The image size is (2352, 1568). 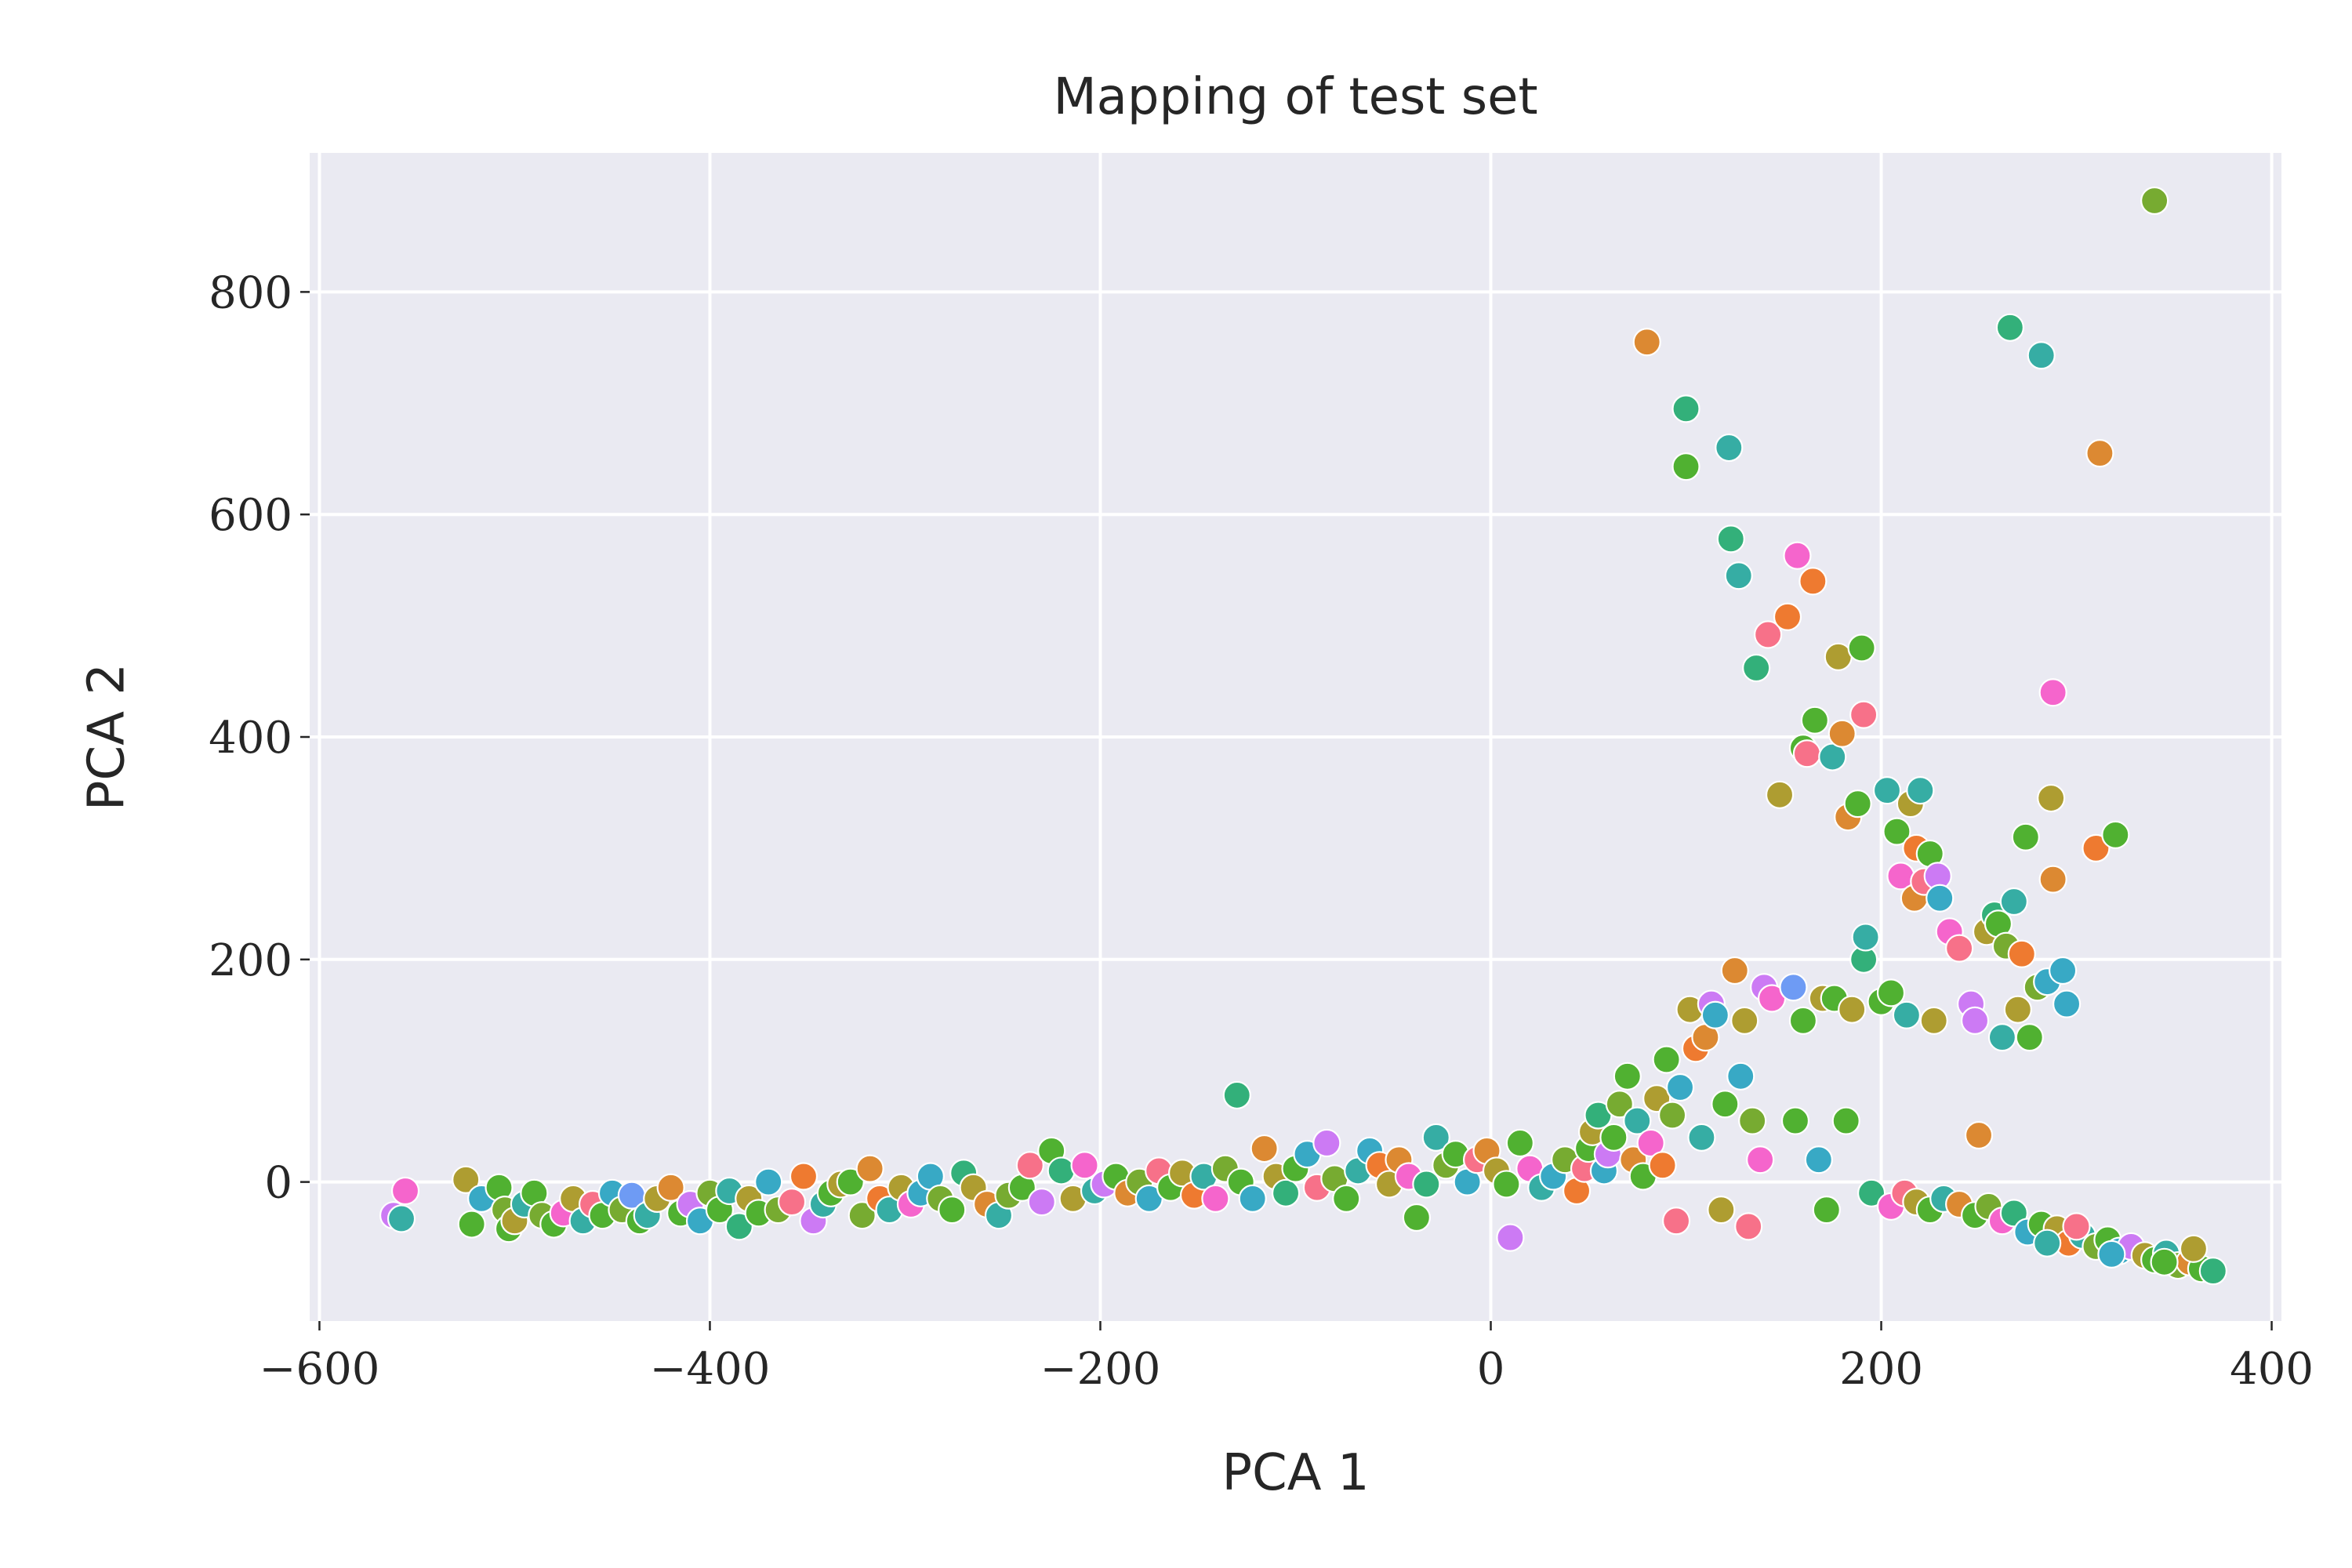 What do you see at coordinates (250, 738) in the screenshot?
I see `y-tick-label: 400` at bounding box center [250, 738].